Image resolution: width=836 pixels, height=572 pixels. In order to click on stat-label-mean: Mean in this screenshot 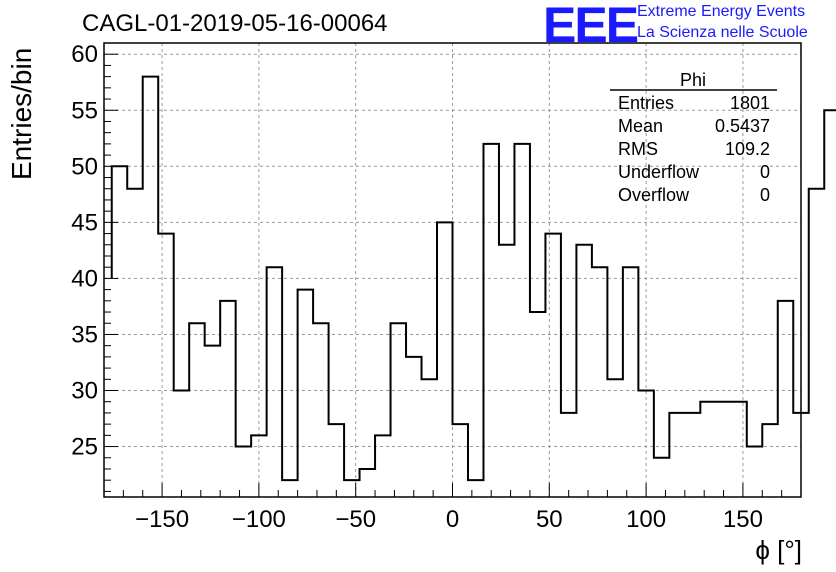, I will do `click(641, 126)`.